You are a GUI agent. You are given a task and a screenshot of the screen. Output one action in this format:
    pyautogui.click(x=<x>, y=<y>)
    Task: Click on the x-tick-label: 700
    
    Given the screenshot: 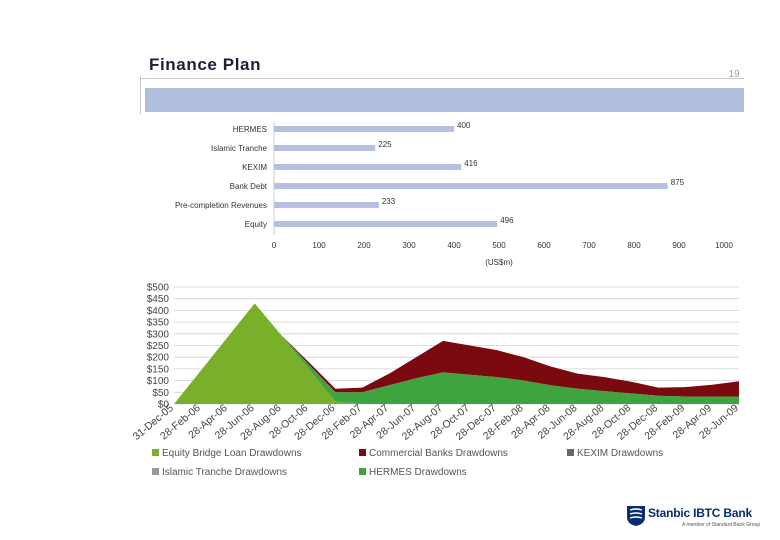 What is the action you would take?
    pyautogui.click(x=589, y=245)
    